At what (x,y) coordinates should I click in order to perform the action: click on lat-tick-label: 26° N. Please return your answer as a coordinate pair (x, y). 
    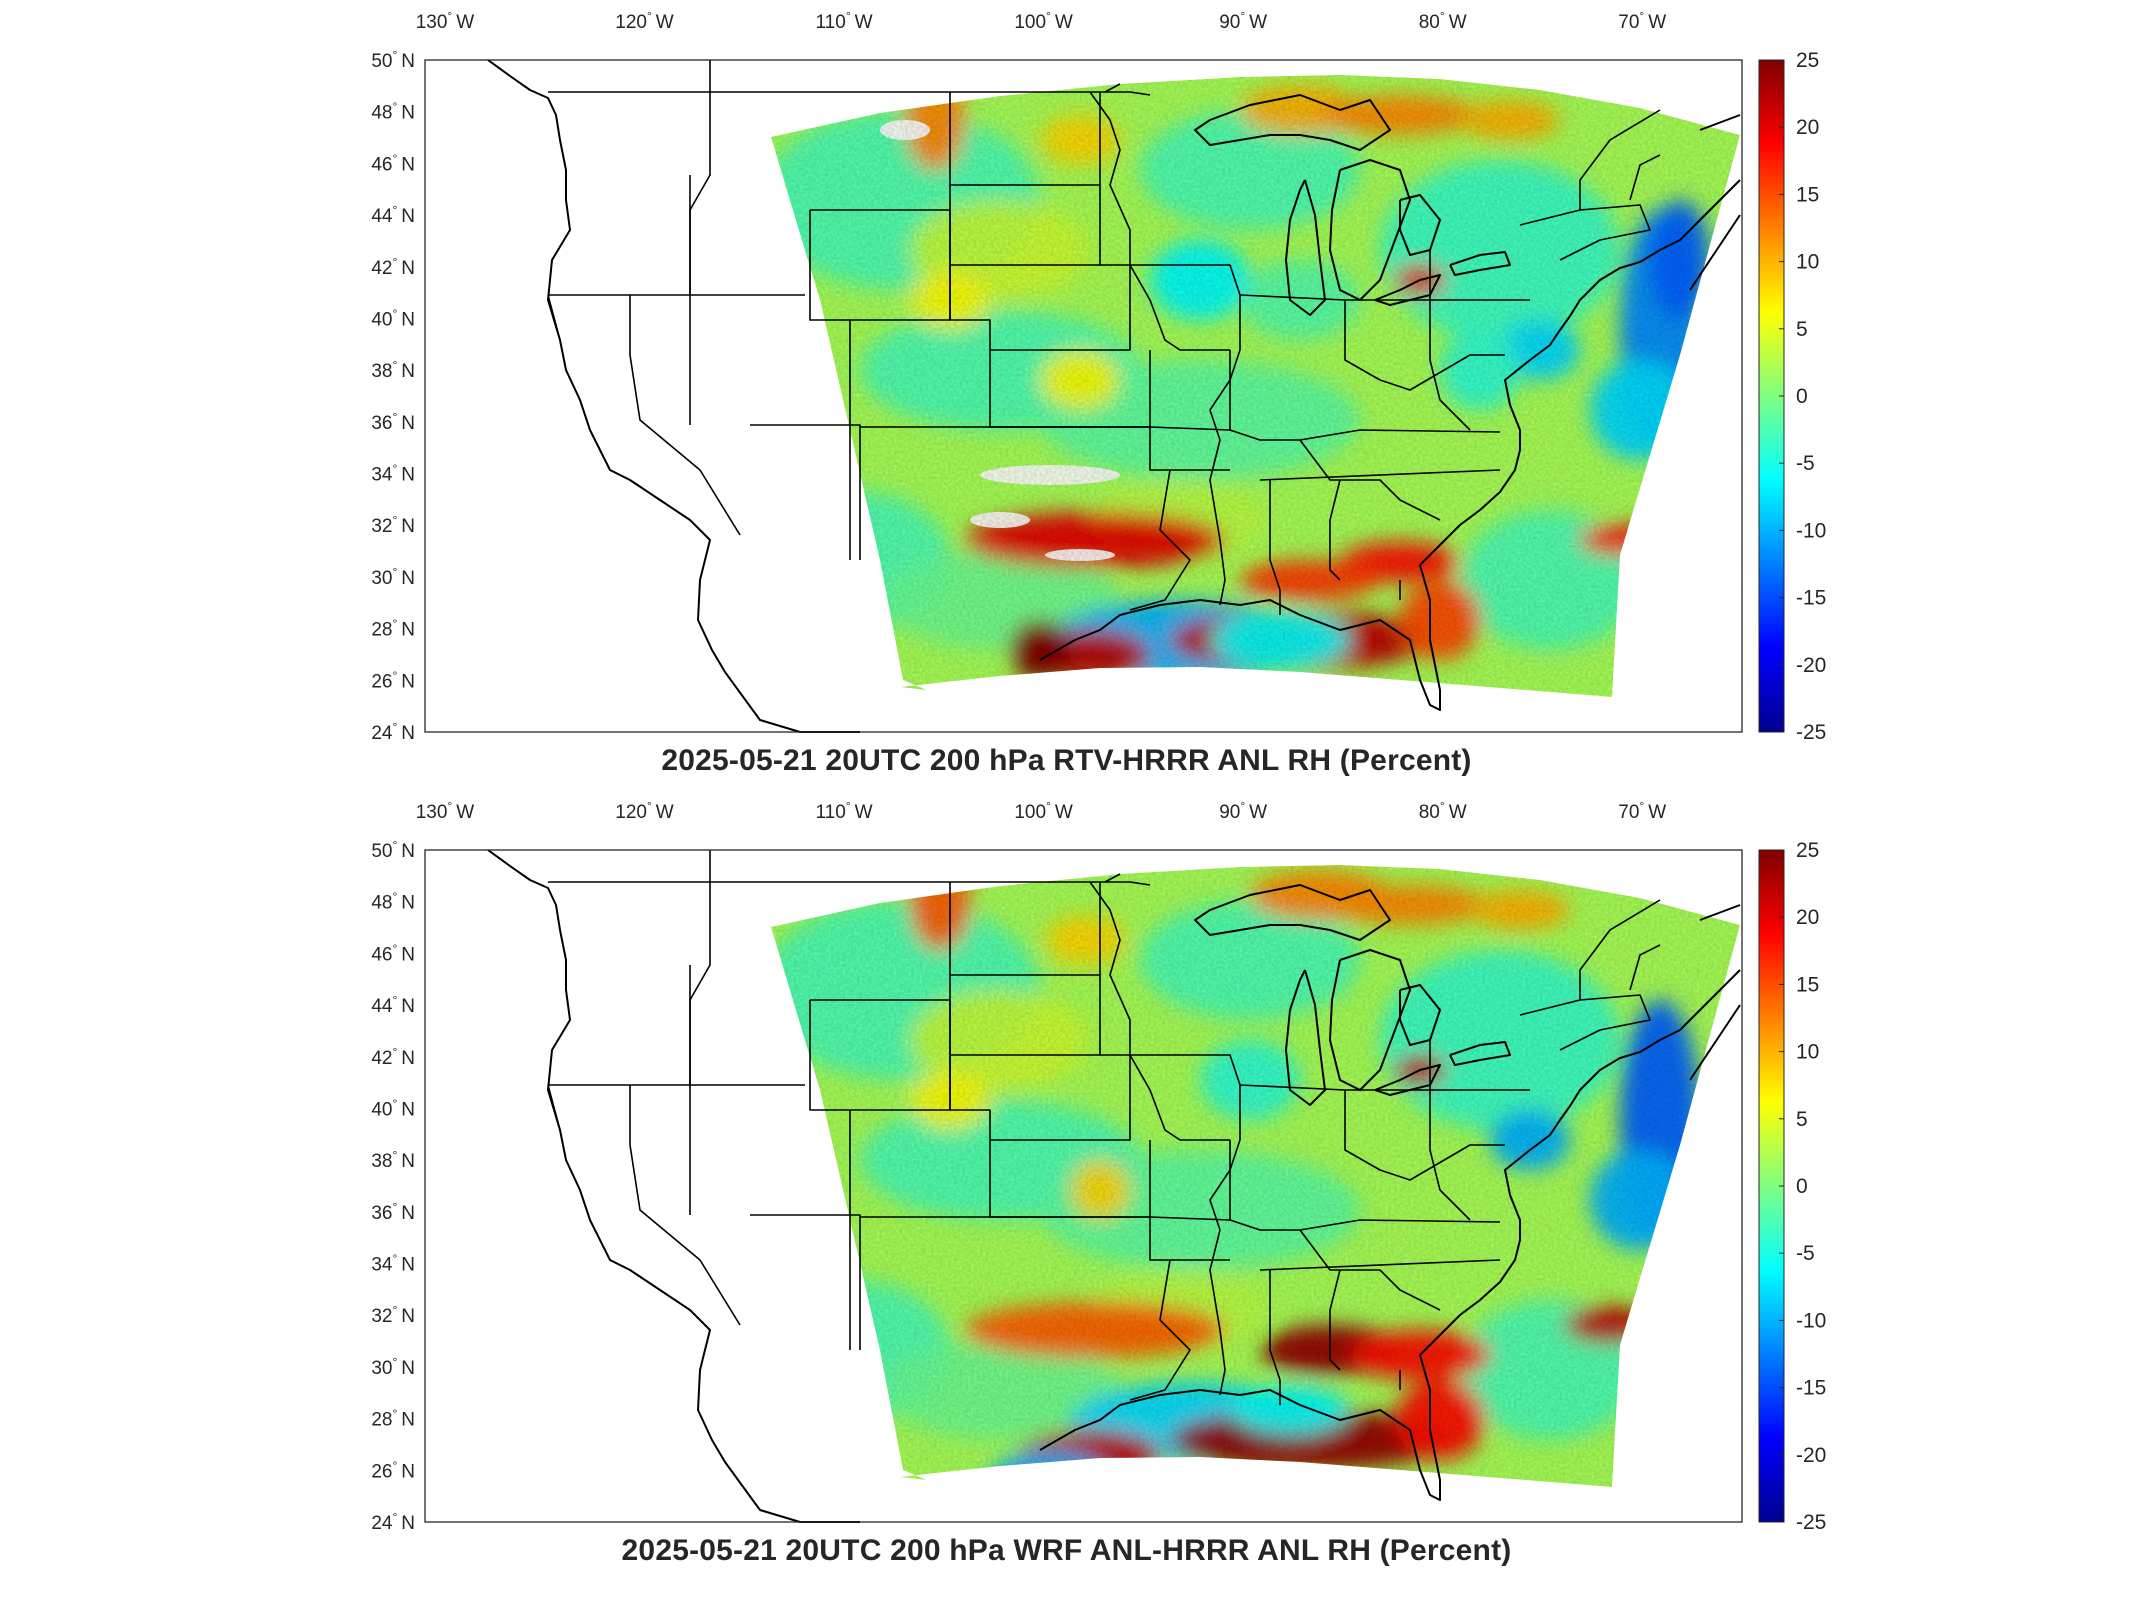
    Looking at the image, I should click on (393, 1470).